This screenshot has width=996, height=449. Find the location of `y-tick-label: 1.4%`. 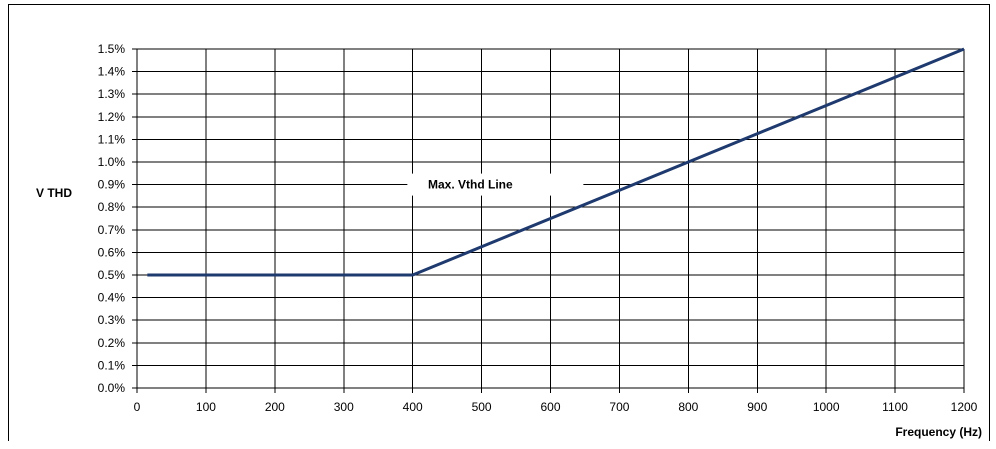

y-tick-label: 1.4% is located at coordinates (112, 72).